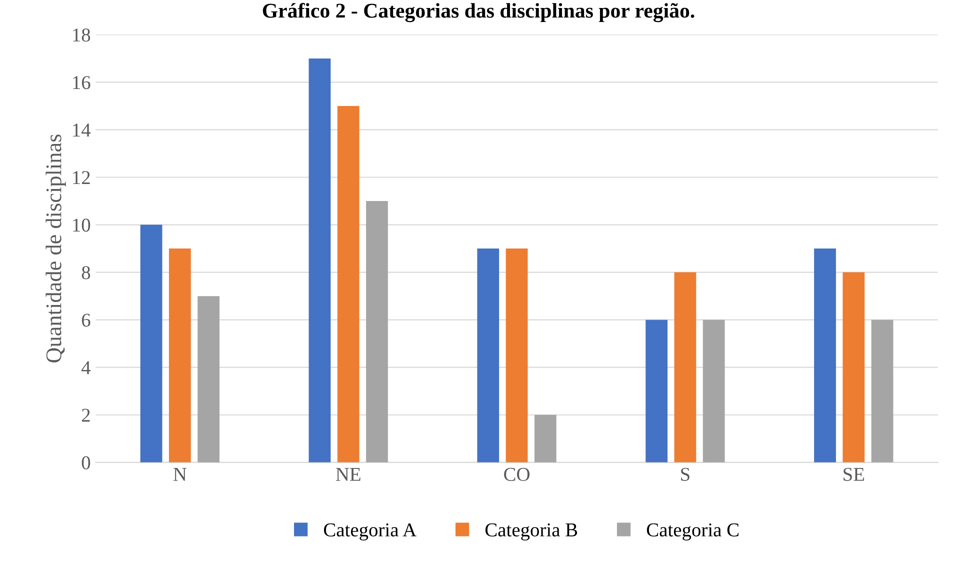  I want to click on y-tick-label: 14, so click(82, 130).